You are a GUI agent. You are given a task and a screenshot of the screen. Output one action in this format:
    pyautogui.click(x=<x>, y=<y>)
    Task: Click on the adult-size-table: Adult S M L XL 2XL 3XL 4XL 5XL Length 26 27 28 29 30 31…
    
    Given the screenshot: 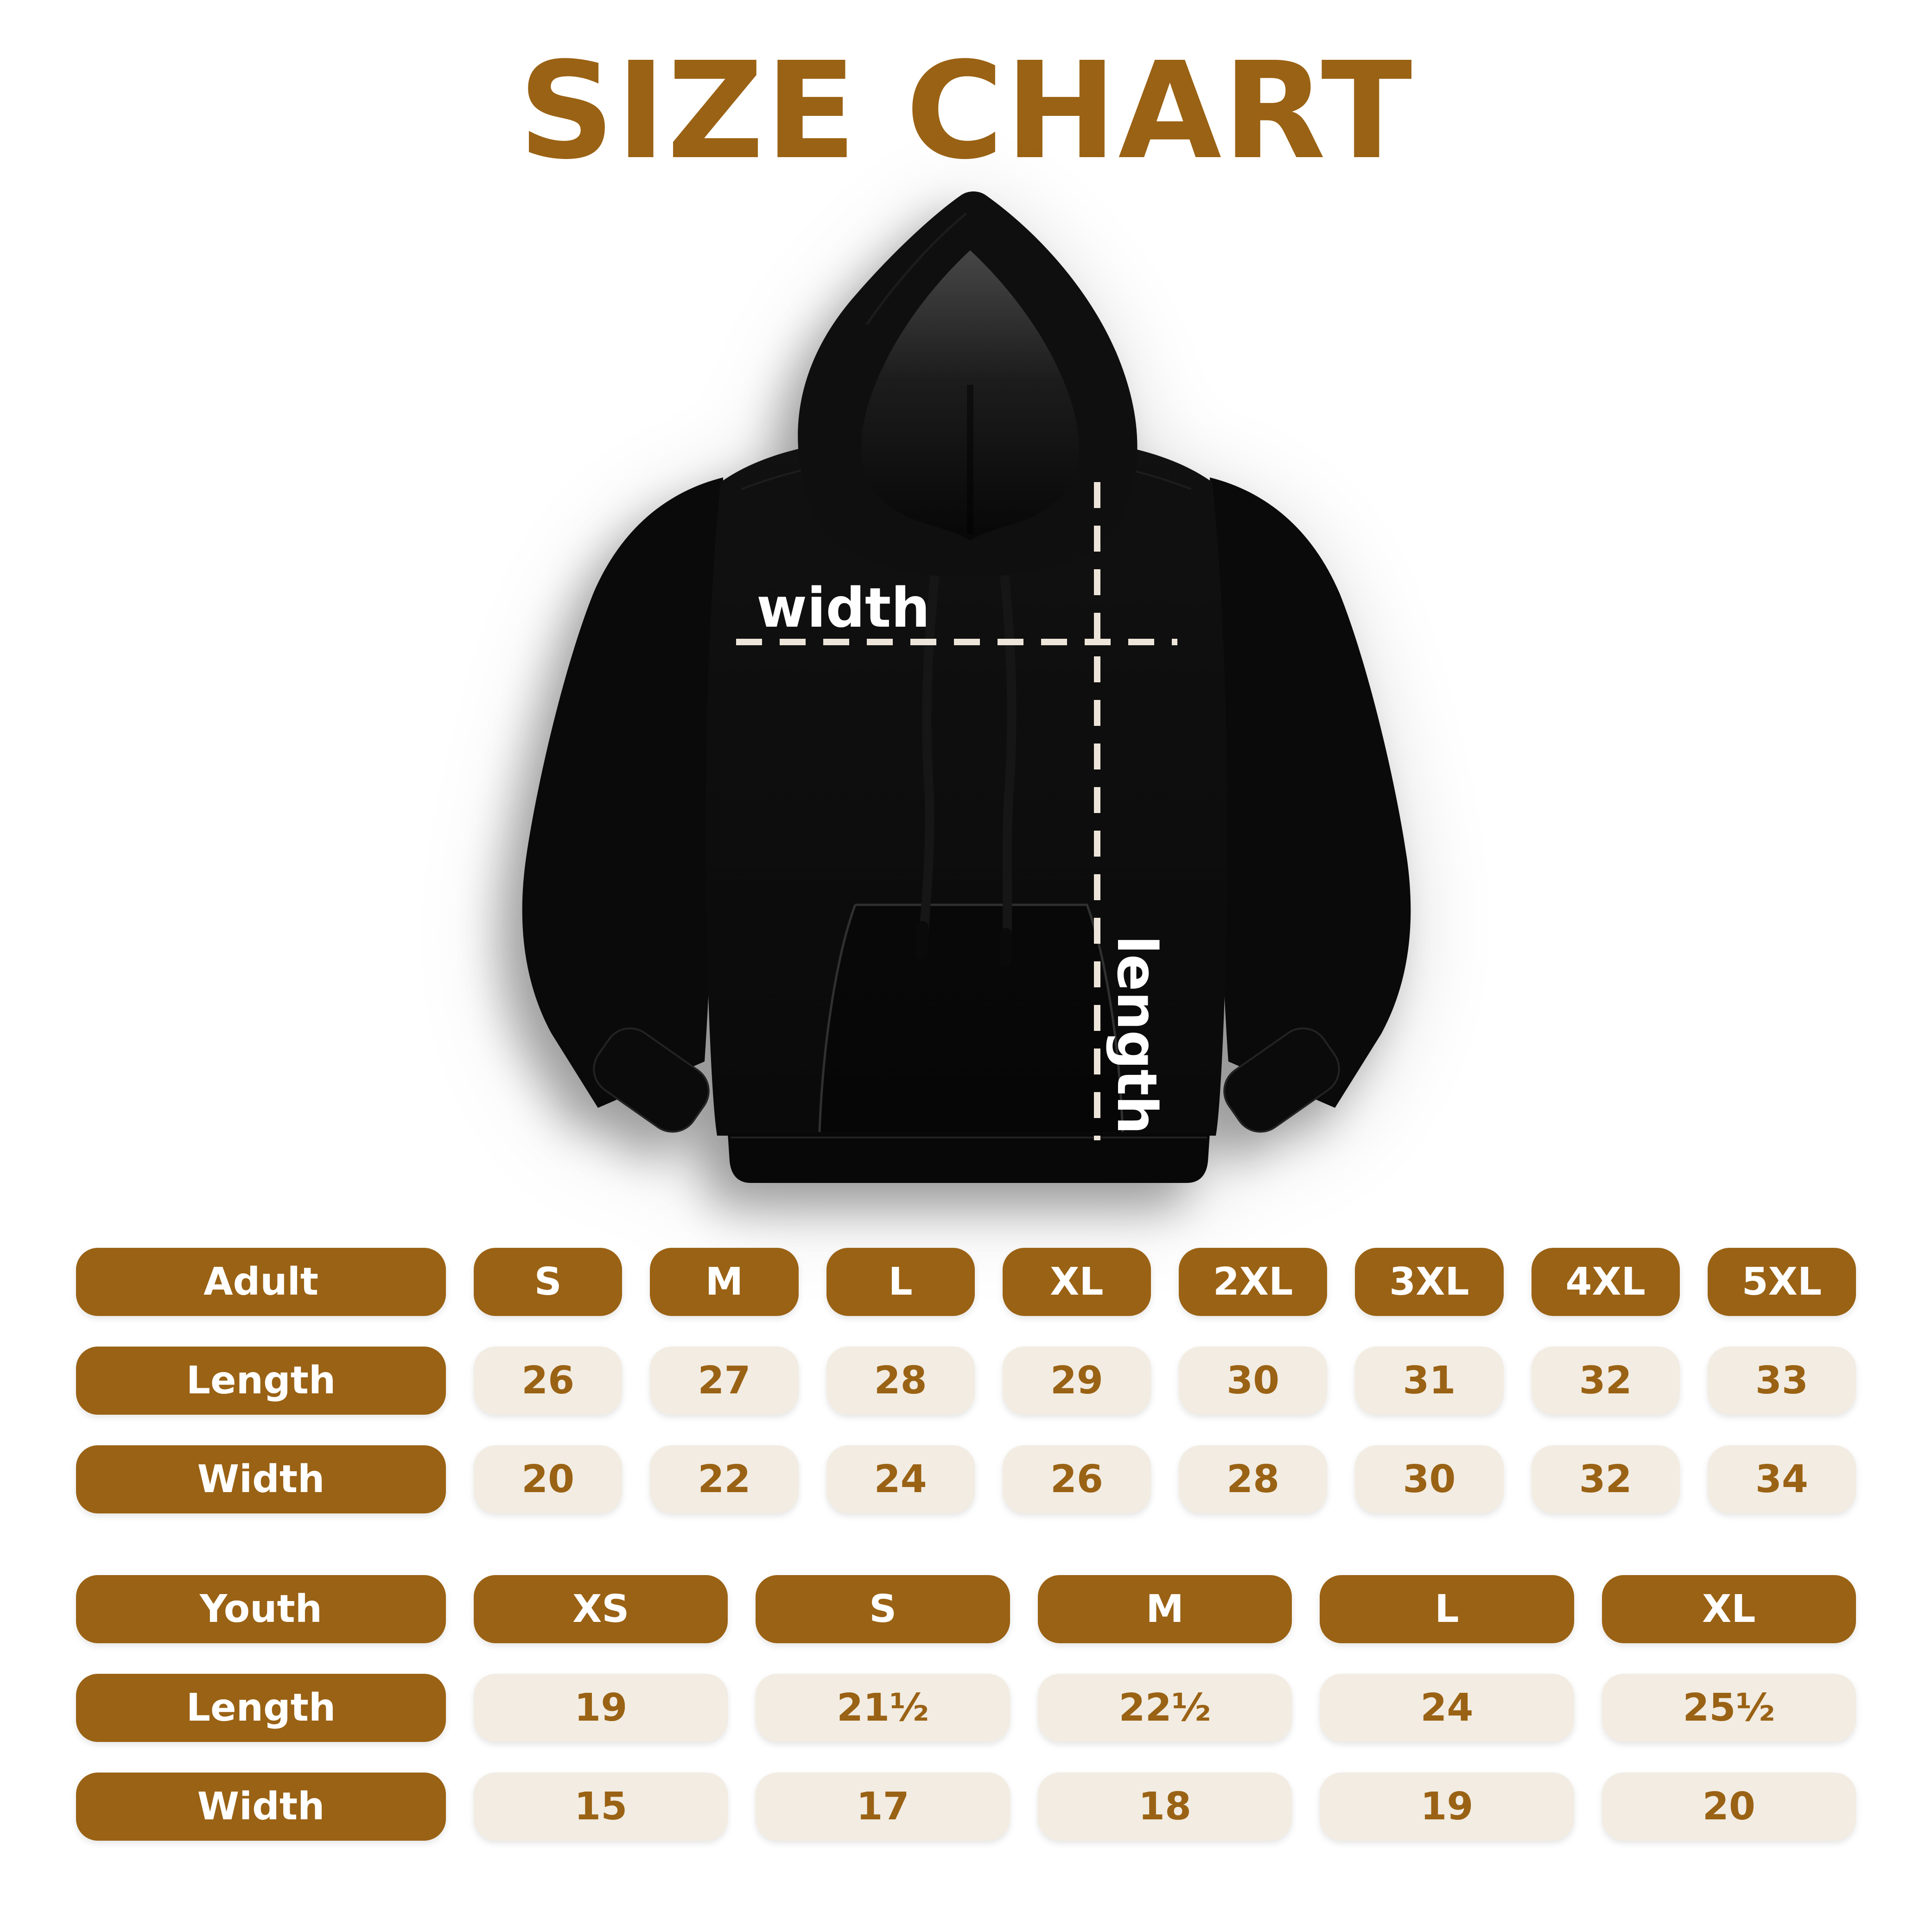 What is the action you would take?
    pyautogui.click(x=966, y=1380)
    